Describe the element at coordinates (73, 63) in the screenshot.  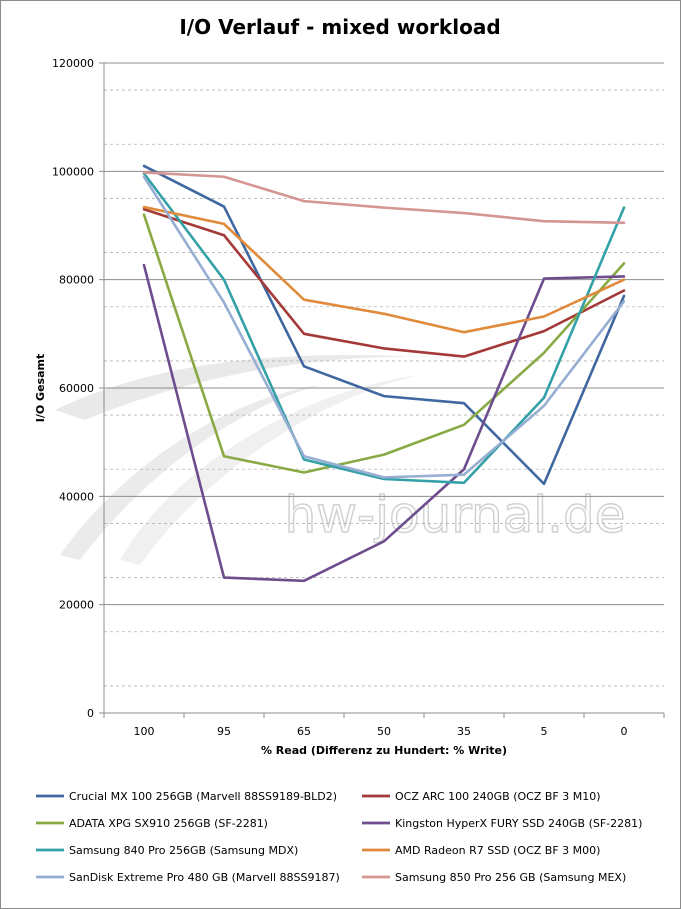
I see `y-tick-label: 120000` at that location.